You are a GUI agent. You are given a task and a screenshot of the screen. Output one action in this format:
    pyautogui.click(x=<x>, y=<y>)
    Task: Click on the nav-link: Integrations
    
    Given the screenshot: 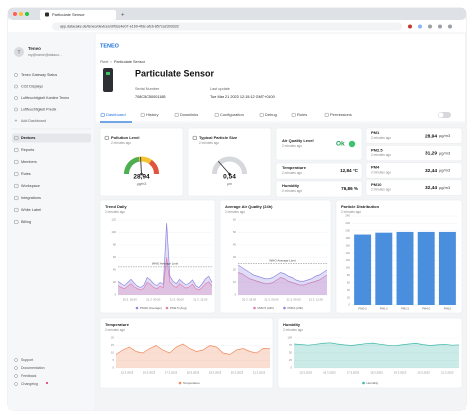 What is the action you would take?
    pyautogui.click(x=31, y=198)
    